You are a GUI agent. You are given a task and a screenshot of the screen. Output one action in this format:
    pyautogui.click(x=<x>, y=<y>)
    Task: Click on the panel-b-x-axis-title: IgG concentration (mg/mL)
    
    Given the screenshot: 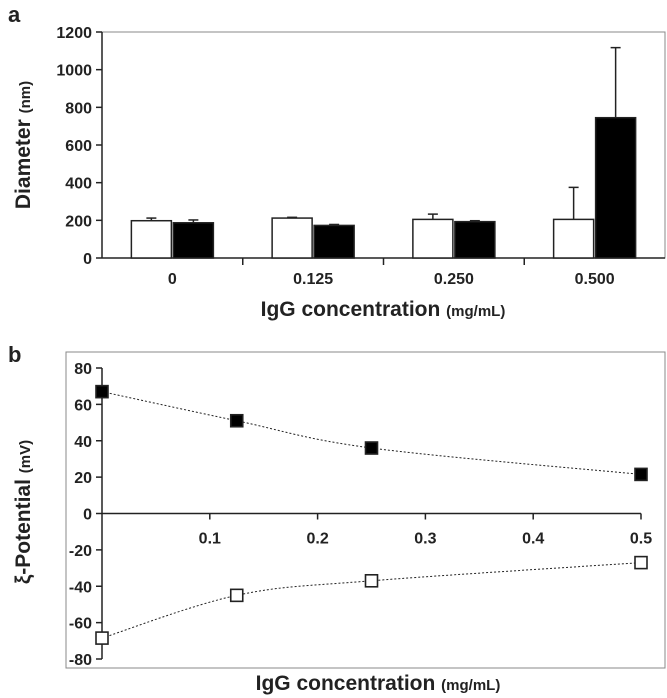 What is the action you would take?
    pyautogui.click(x=378, y=683)
    